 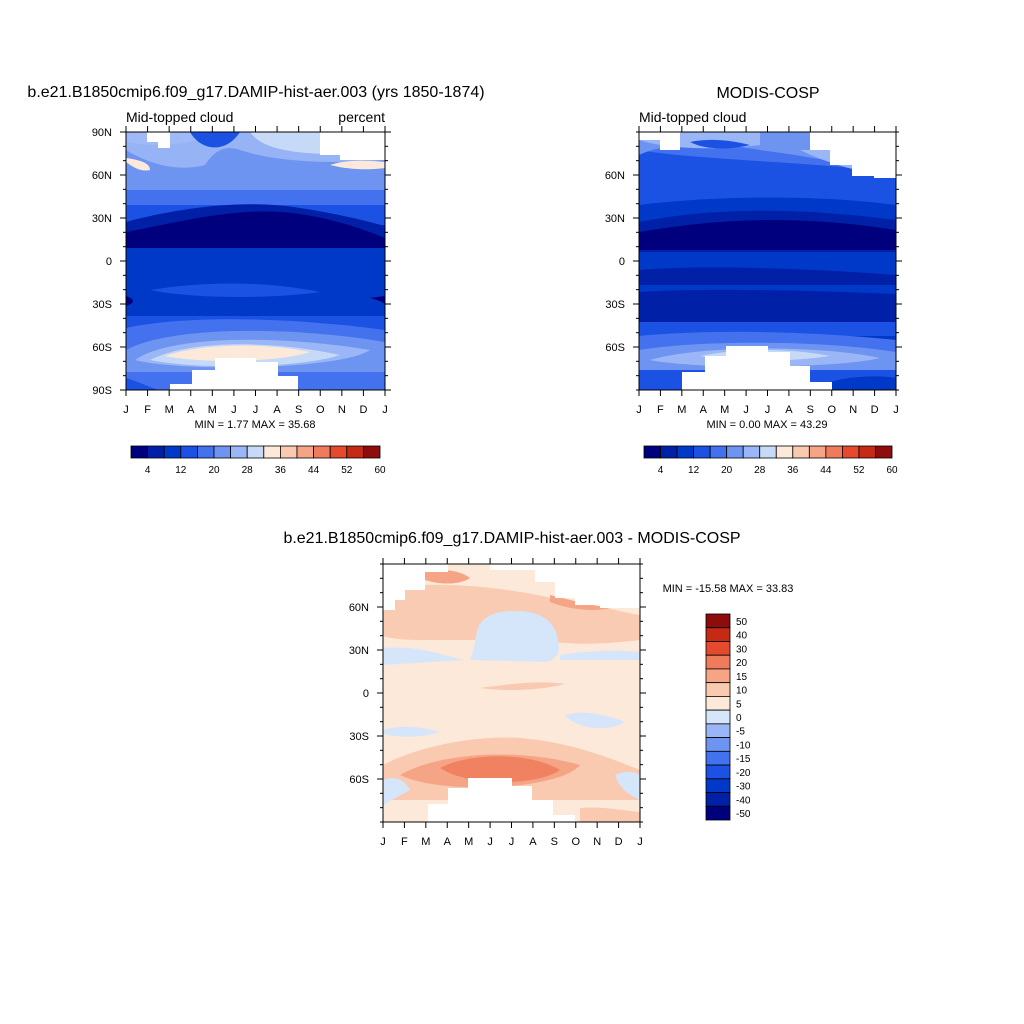 What do you see at coordinates (102, 391) in the screenshot?
I see `y-tick-label: 90S` at bounding box center [102, 391].